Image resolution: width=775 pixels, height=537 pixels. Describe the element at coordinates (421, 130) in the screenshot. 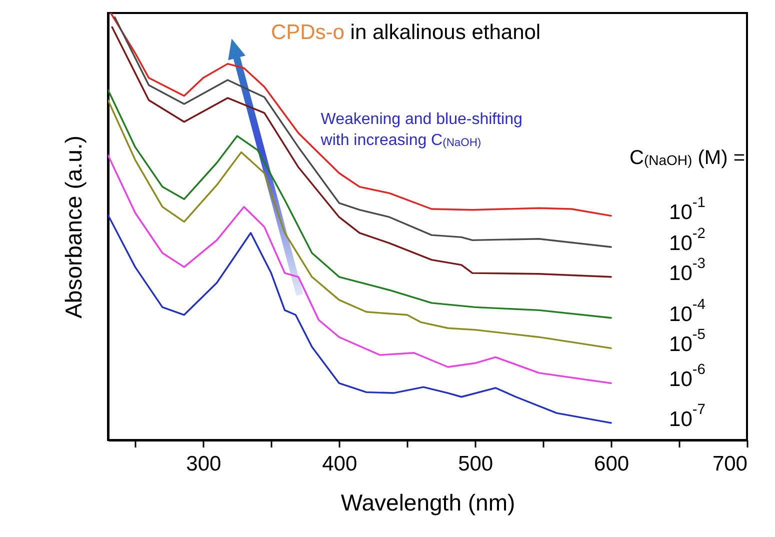

I see `annotation: Weakening and blue-shifting with increasing C(NaOH)` at that location.